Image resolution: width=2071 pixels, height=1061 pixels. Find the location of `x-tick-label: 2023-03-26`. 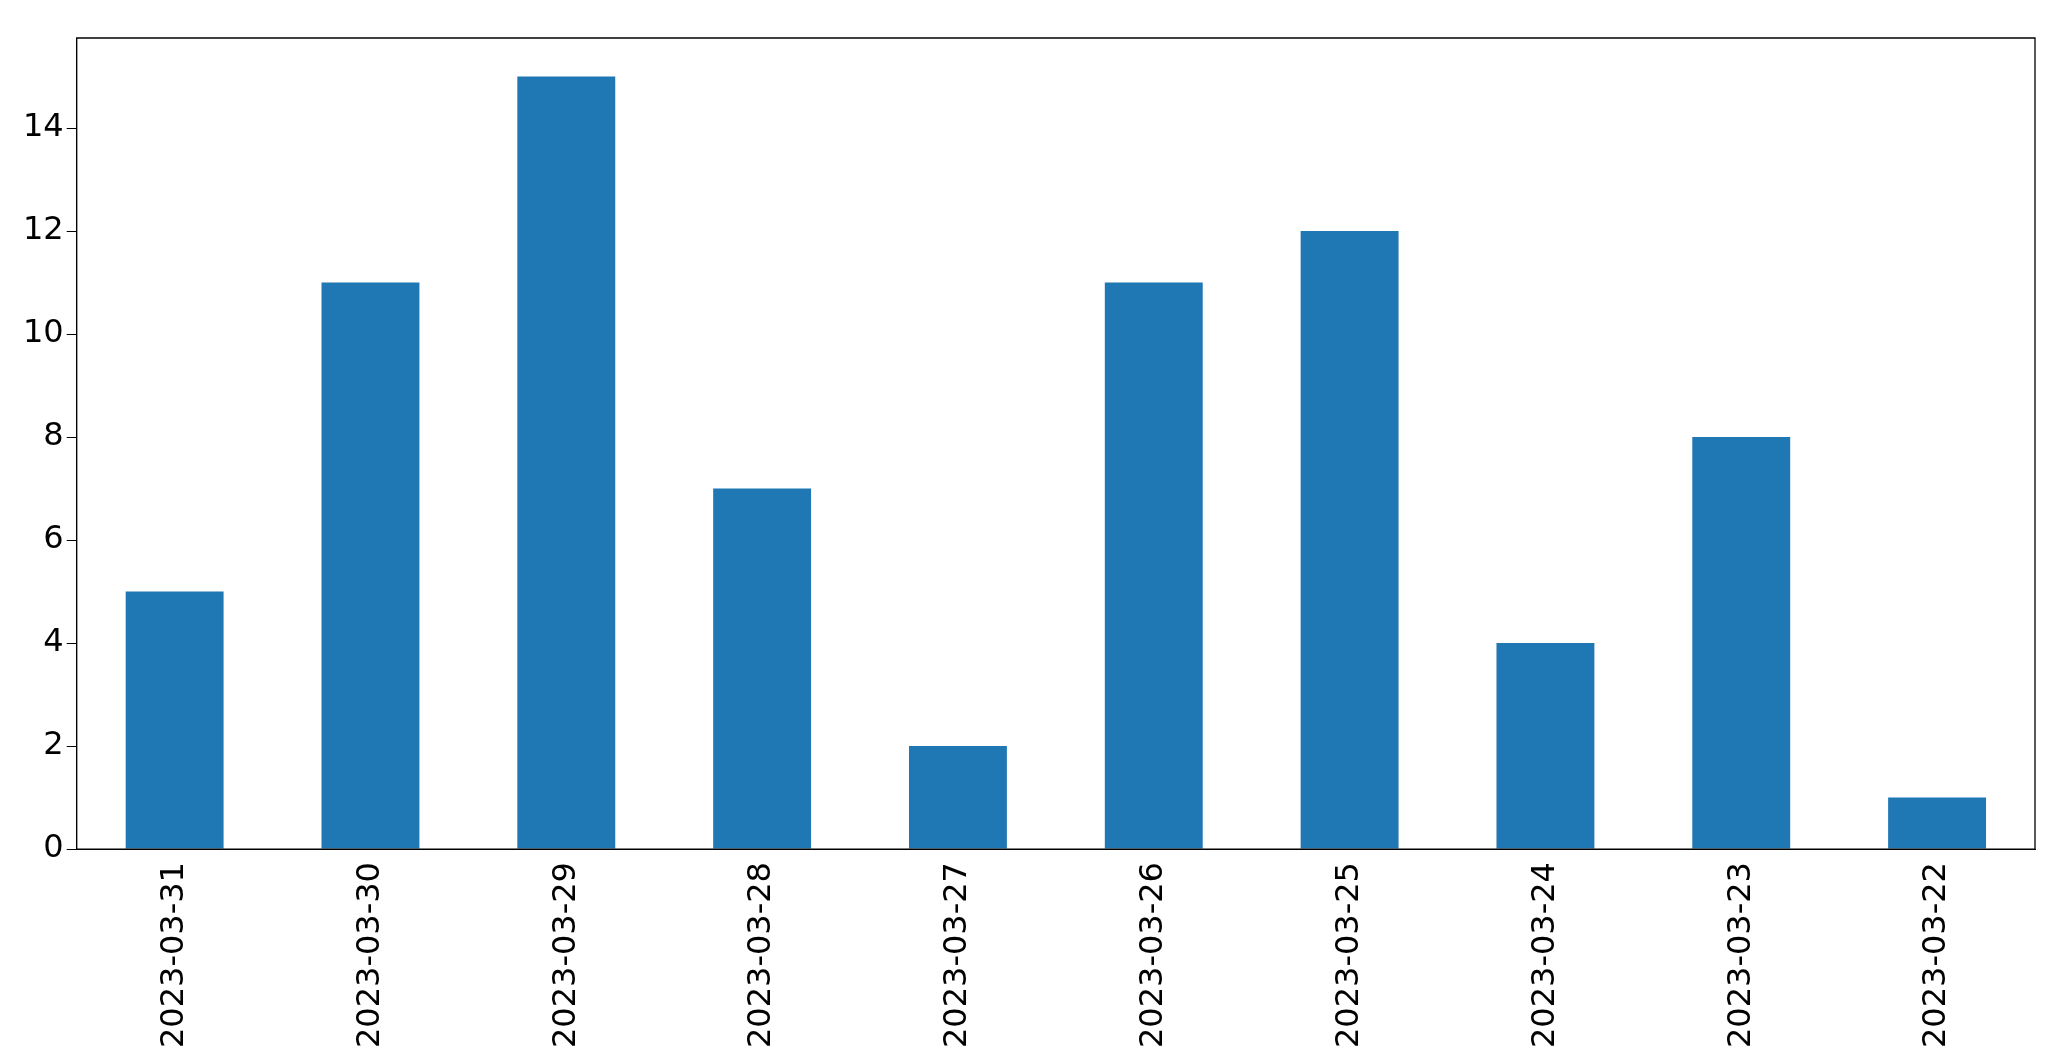

x-tick-label: 2023-03-26 is located at coordinates (1151, 955).